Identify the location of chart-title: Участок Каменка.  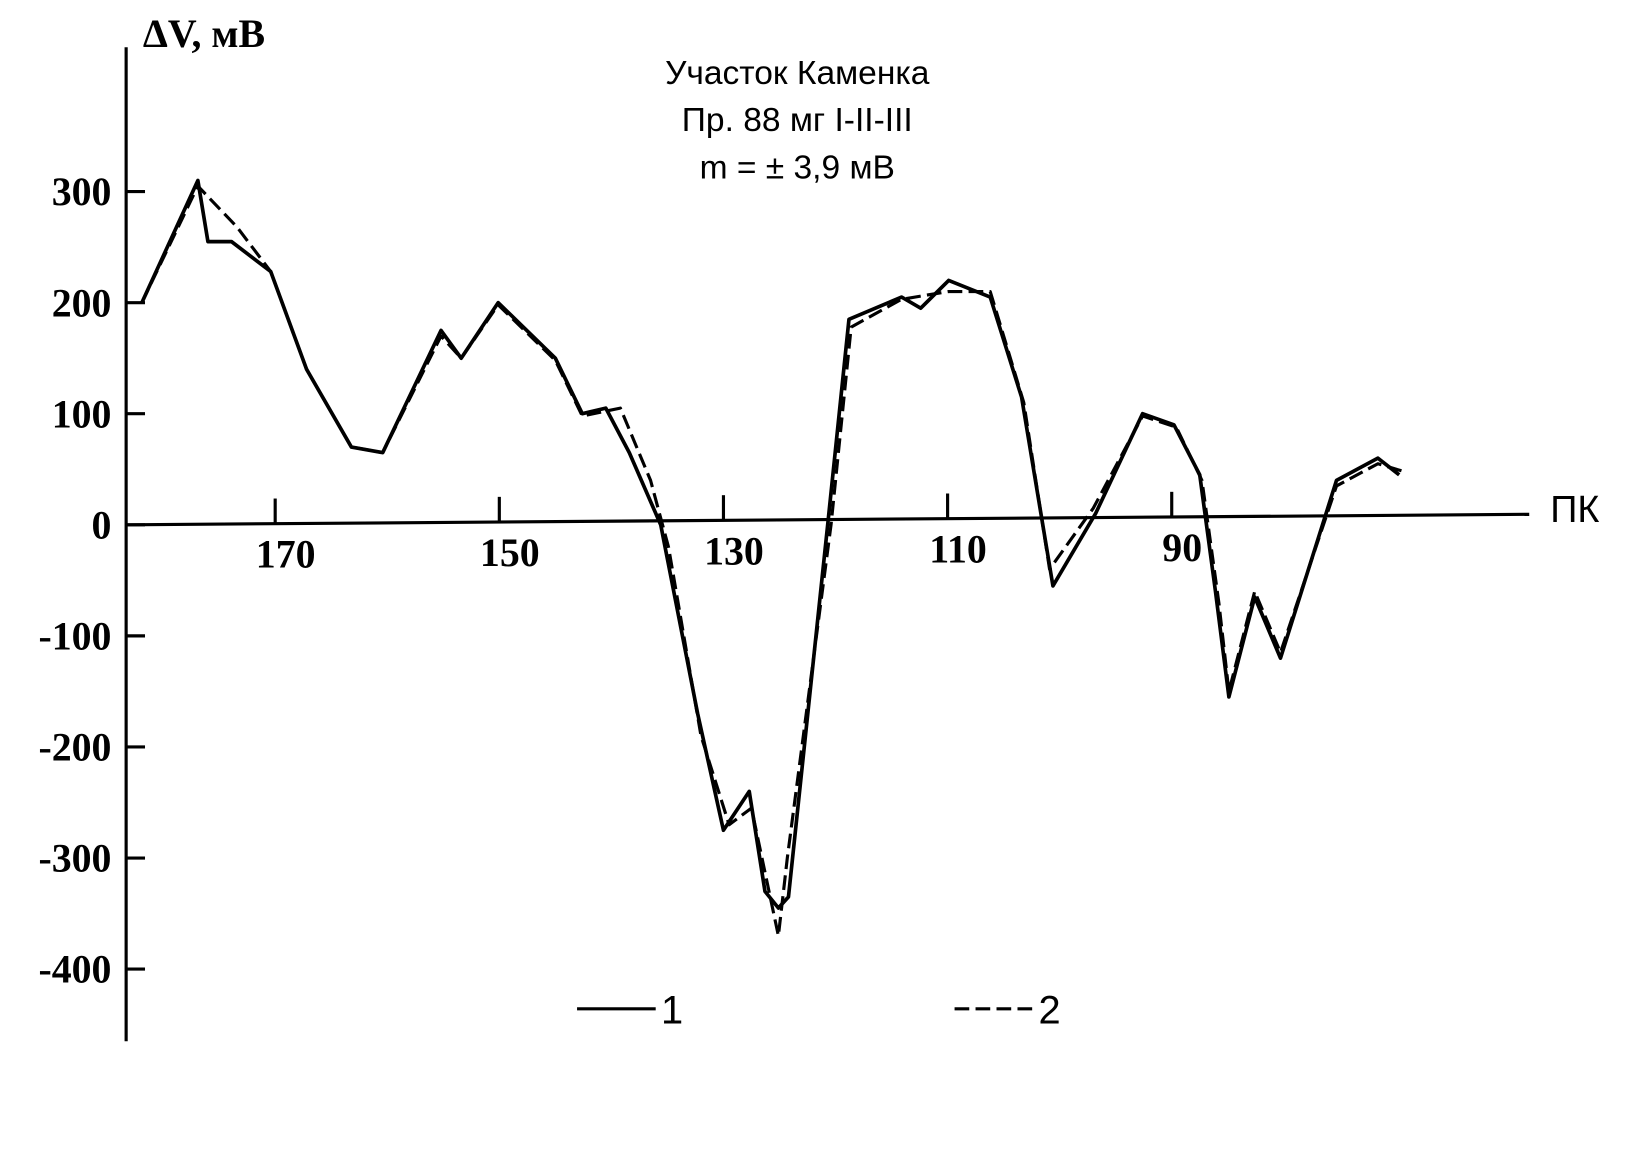
(797, 73).